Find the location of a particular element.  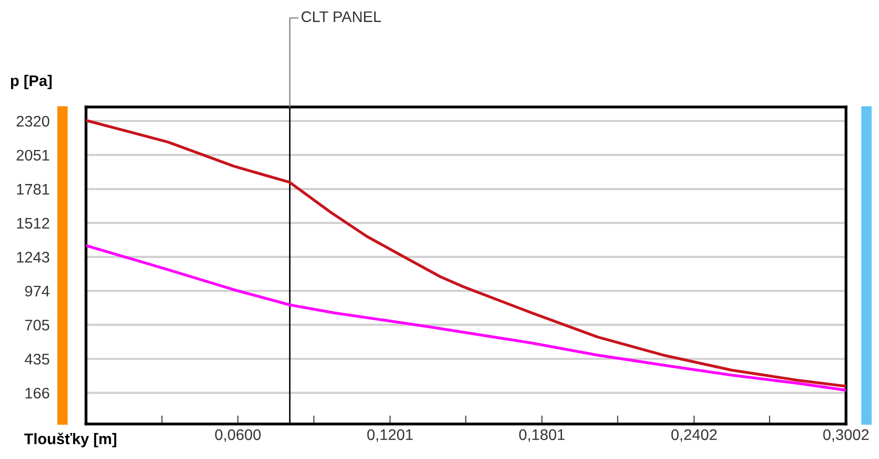

x-tick-label: 0,3002 is located at coordinates (846, 435).